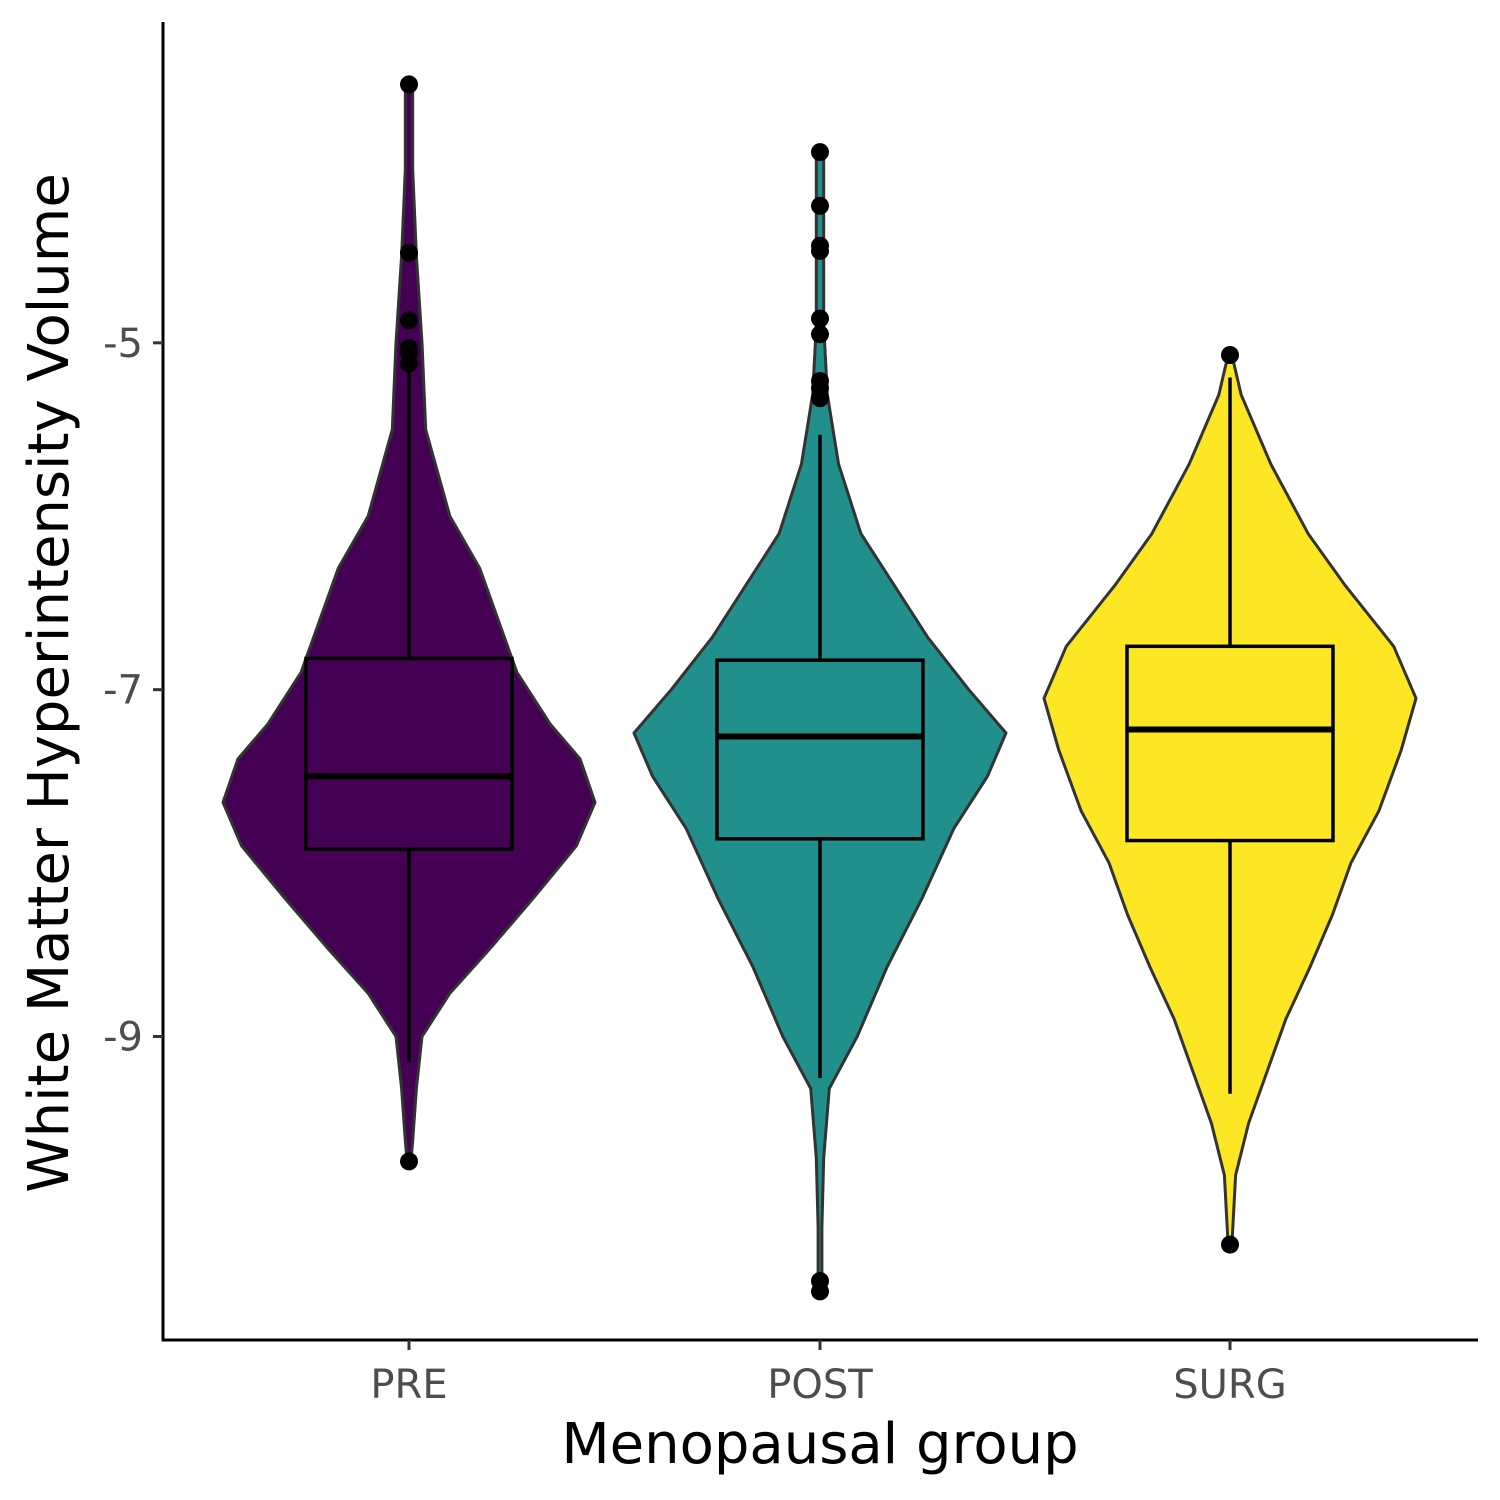  I want to click on y-axis-title: White Matter Hyperintensity Volume, so click(49, 683).